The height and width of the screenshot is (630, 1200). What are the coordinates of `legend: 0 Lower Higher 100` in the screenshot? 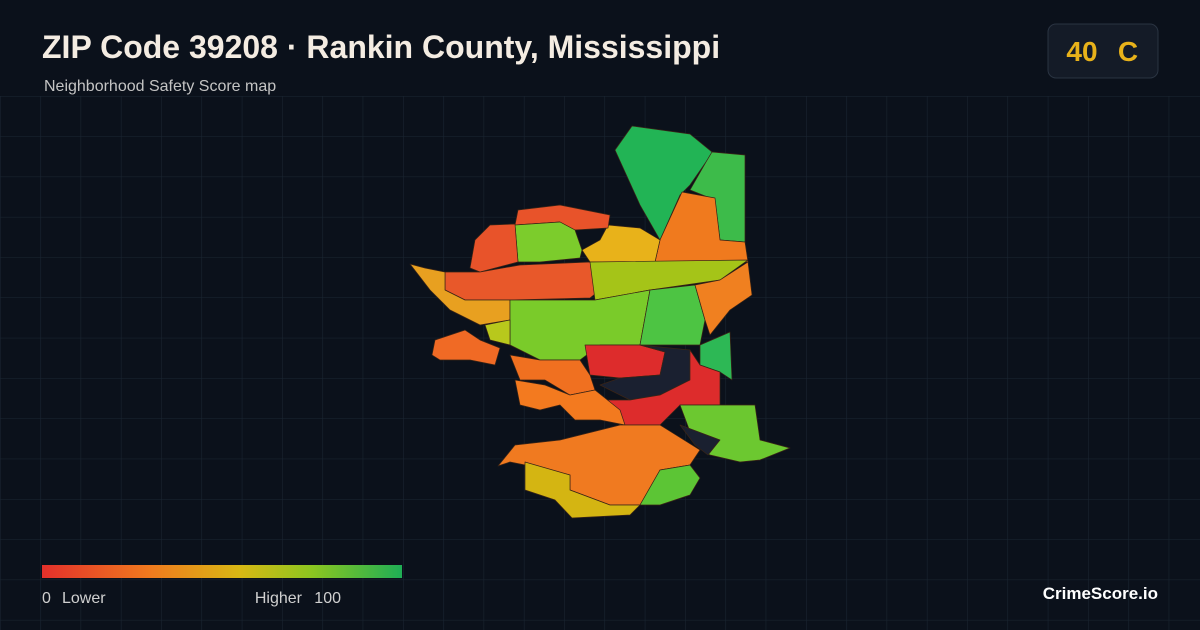 It's located at (222, 586).